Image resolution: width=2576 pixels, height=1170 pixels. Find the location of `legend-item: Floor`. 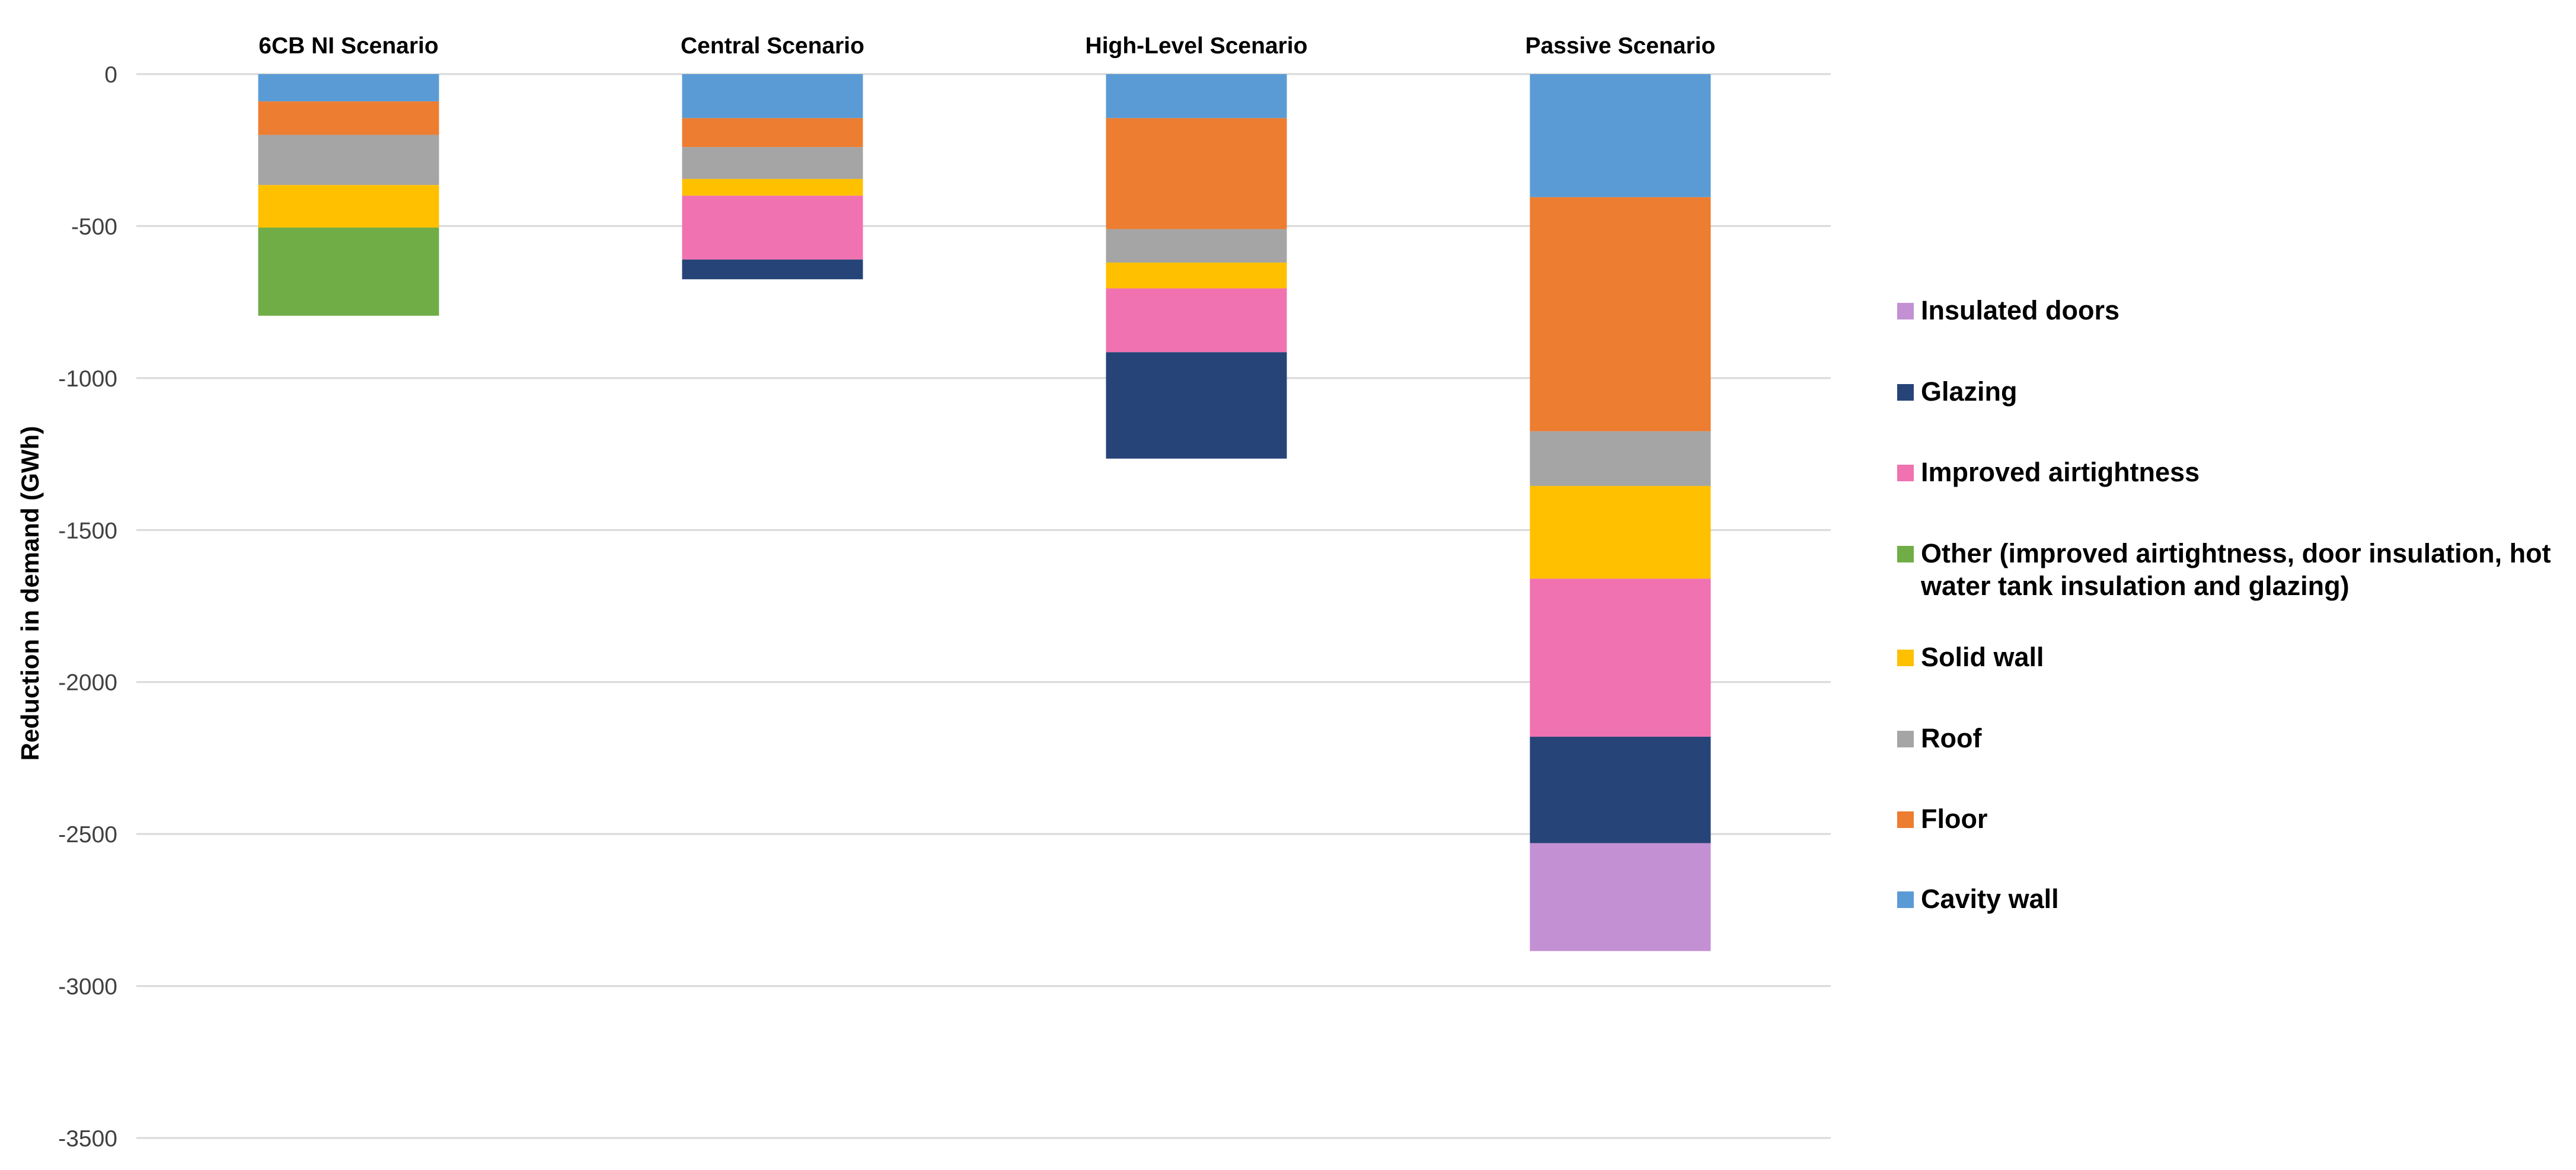

legend-item: Floor is located at coordinates (2235, 819).